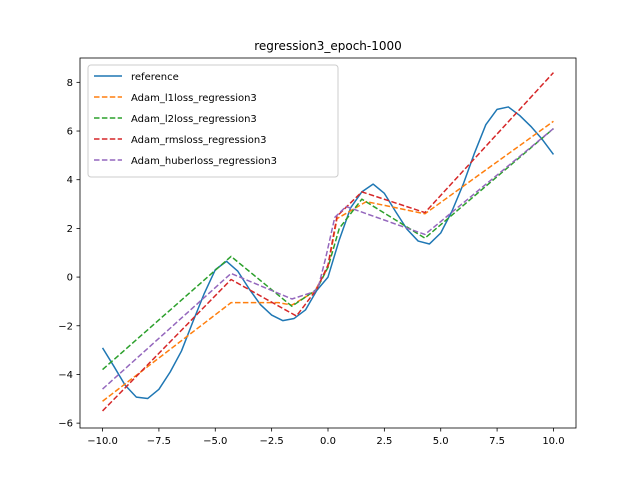 Image resolution: width=640 pixels, height=480 pixels. I want to click on x-tick-label: −10.0, so click(102, 441).